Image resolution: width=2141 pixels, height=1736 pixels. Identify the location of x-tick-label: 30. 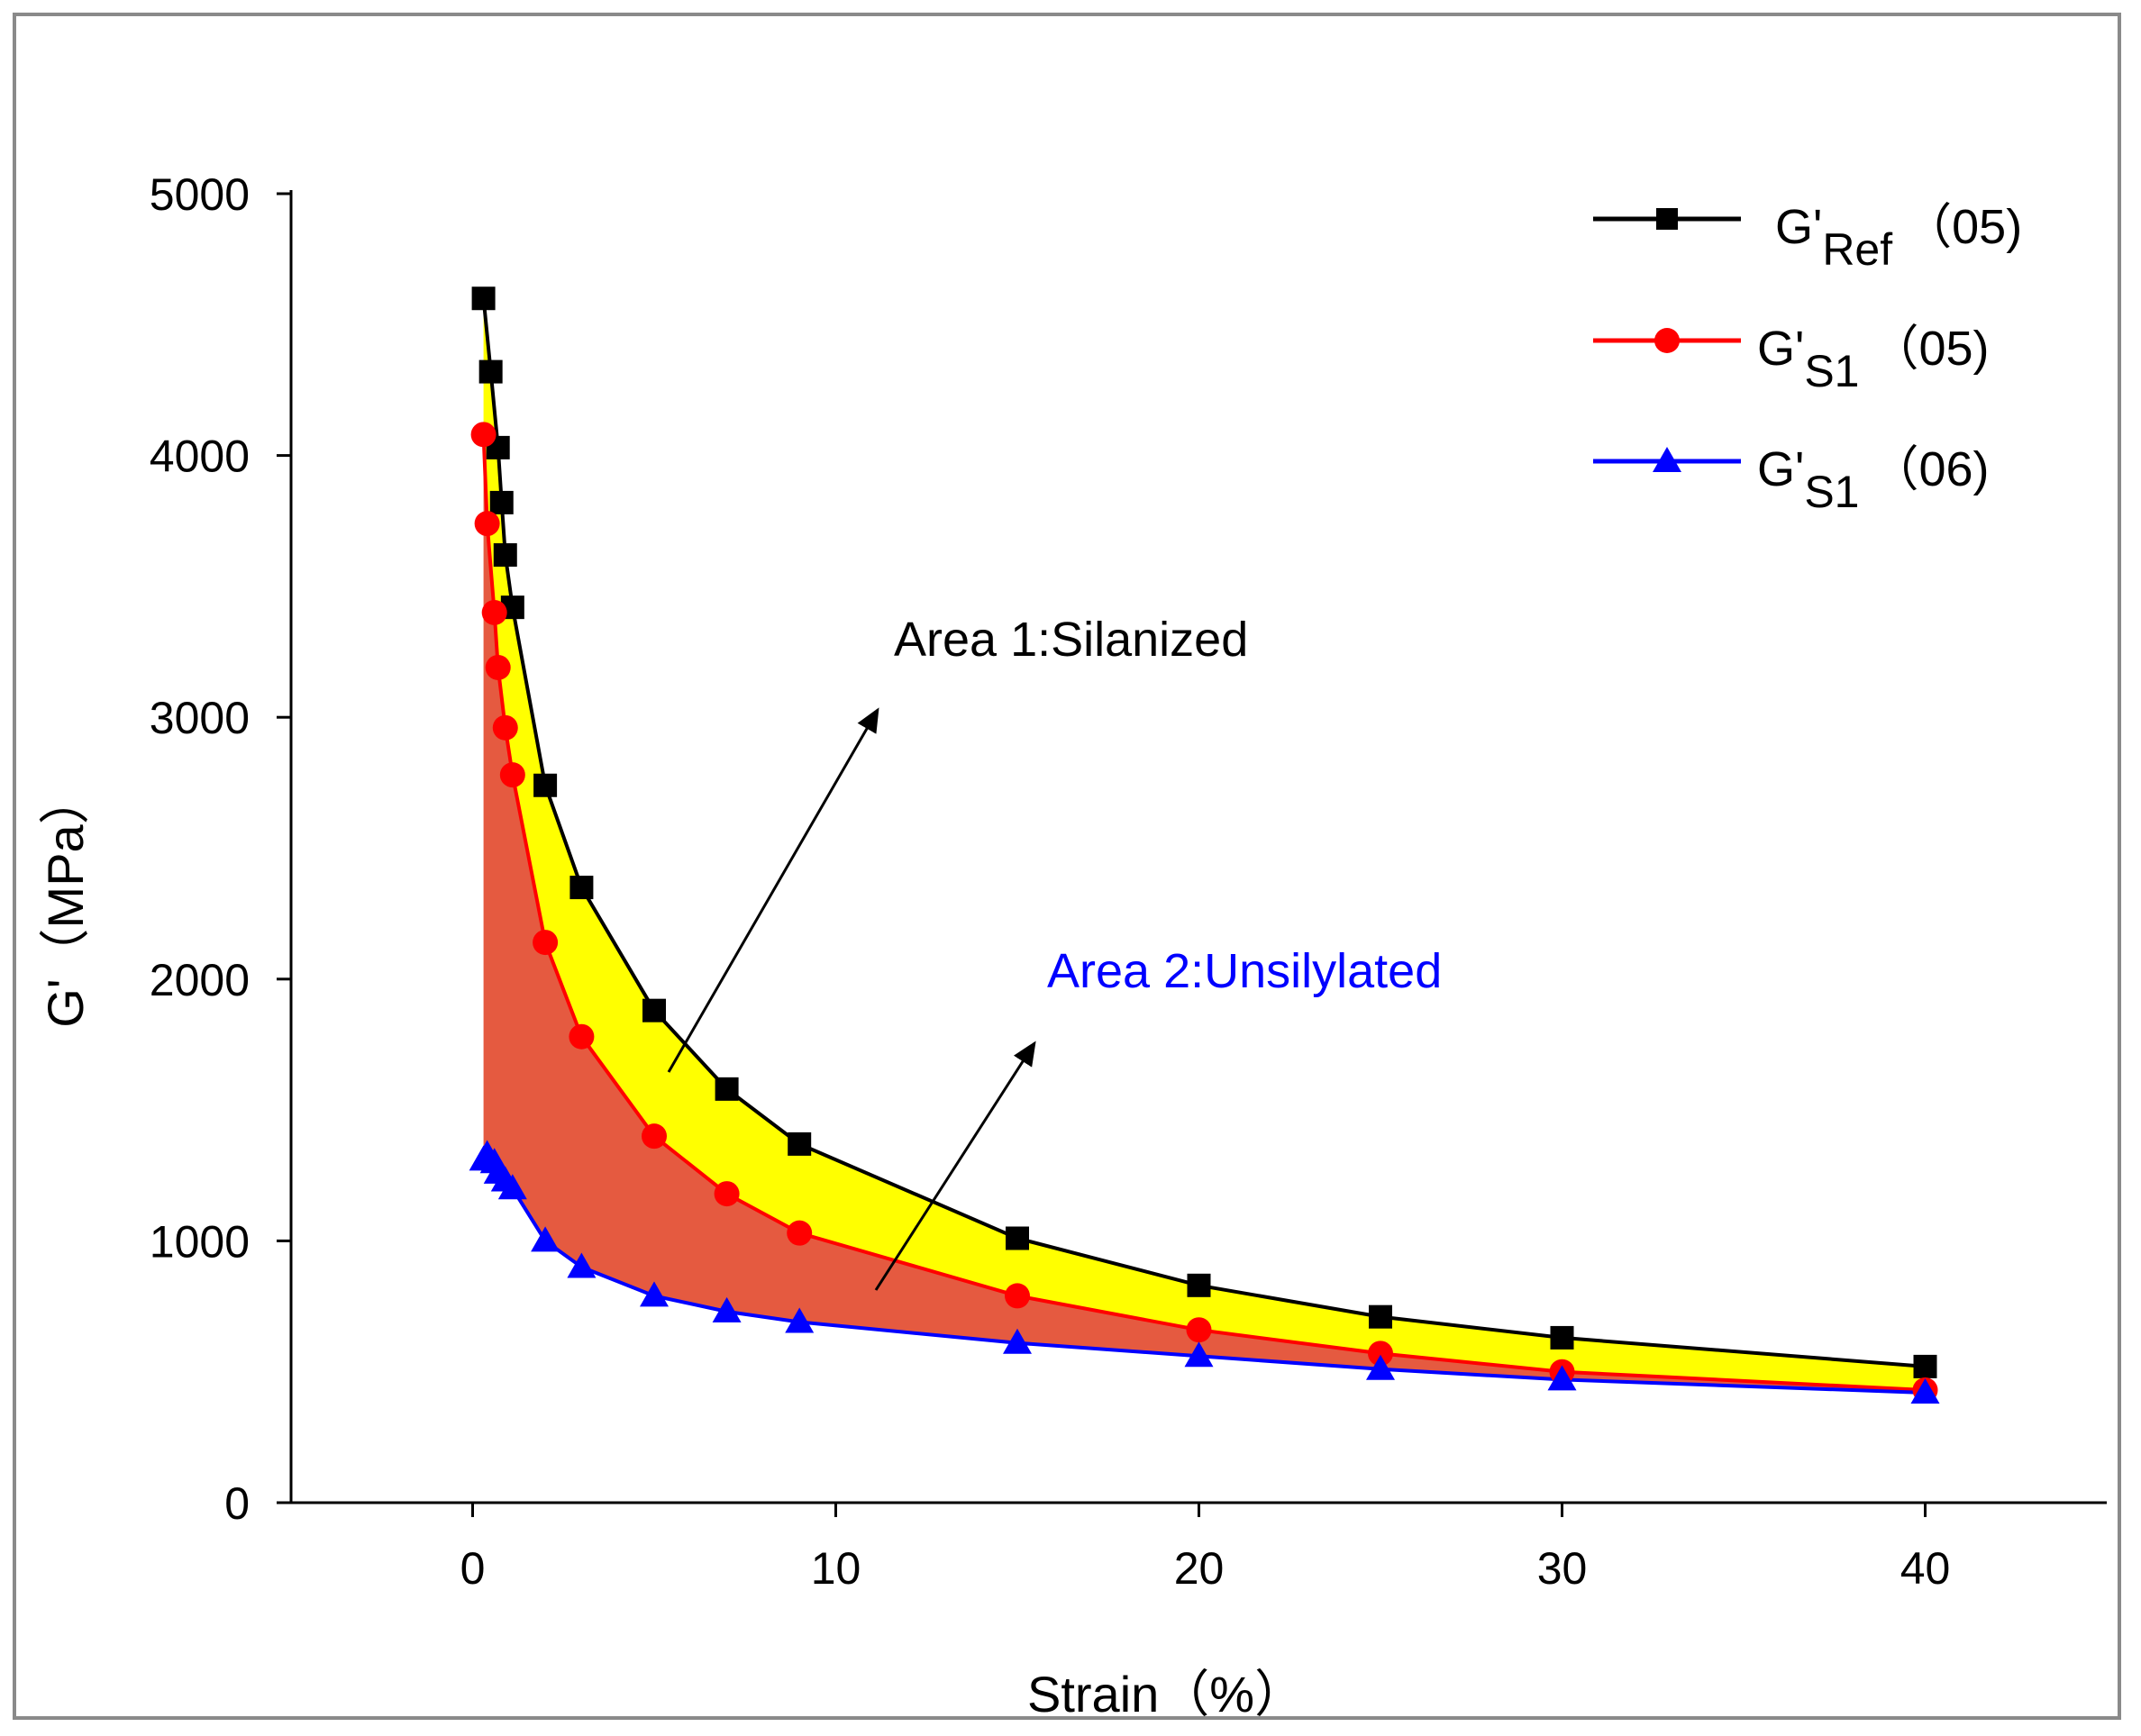
(1562, 1568).